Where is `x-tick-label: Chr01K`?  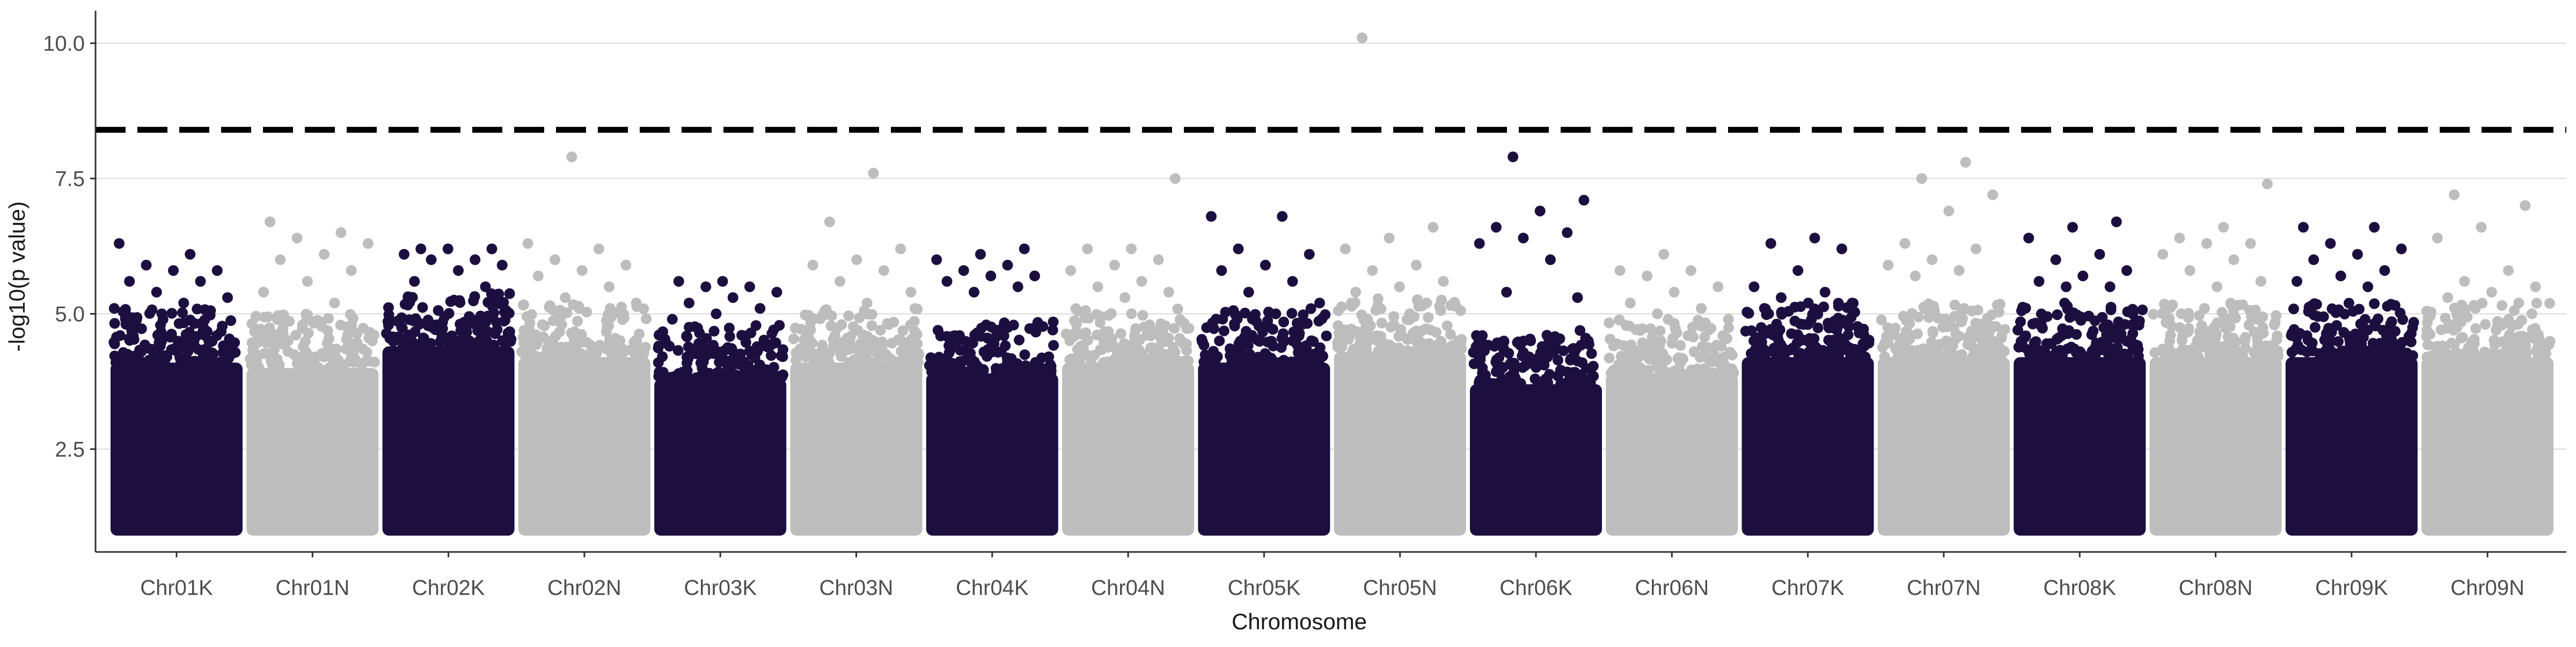 x-tick-label: Chr01K is located at coordinates (176, 588).